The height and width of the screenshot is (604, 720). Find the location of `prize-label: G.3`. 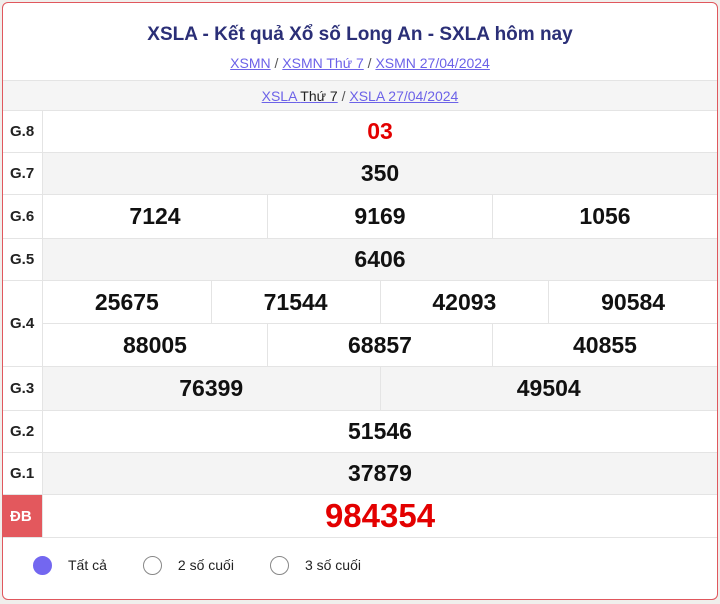

prize-label: G.3 is located at coordinates (23, 388).